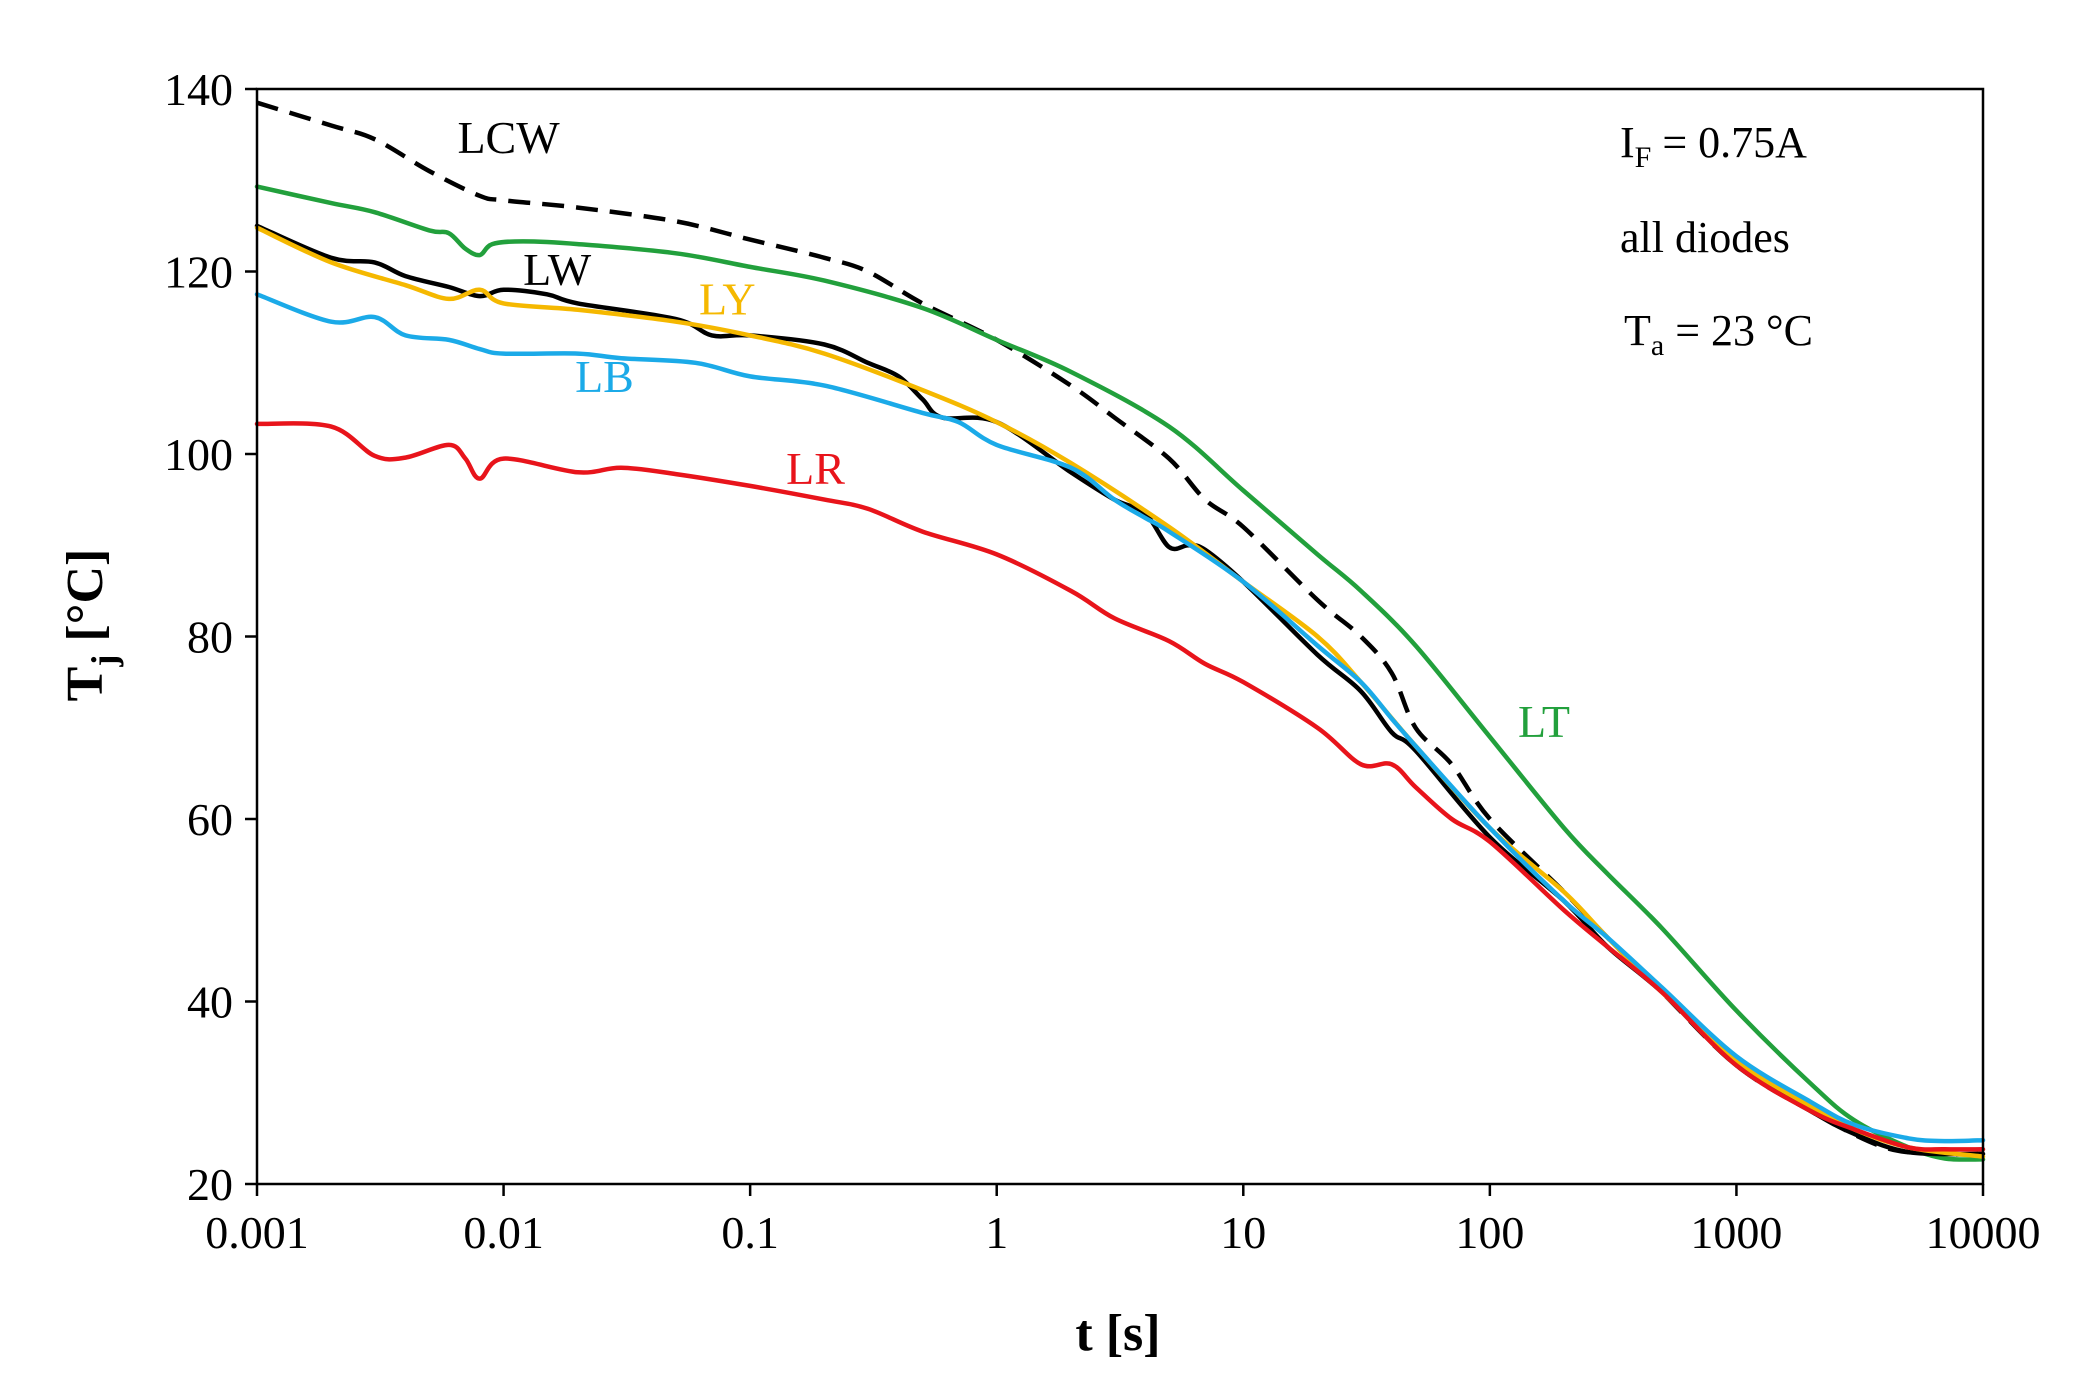 The height and width of the screenshot is (1389, 2085). Describe the element at coordinates (85, 684) in the screenshot. I see `y-axis-title-main: T` at that location.